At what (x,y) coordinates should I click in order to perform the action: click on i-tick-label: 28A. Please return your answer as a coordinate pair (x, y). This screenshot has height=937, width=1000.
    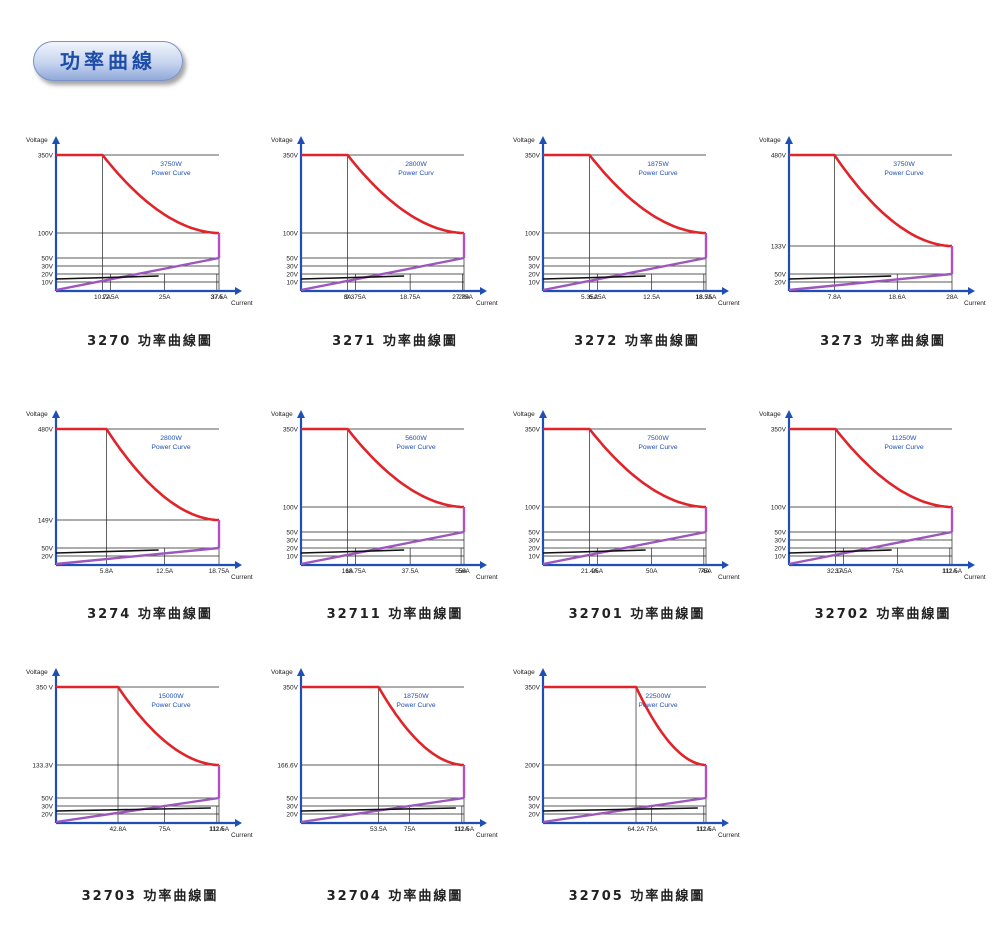
    Looking at the image, I should click on (464, 297).